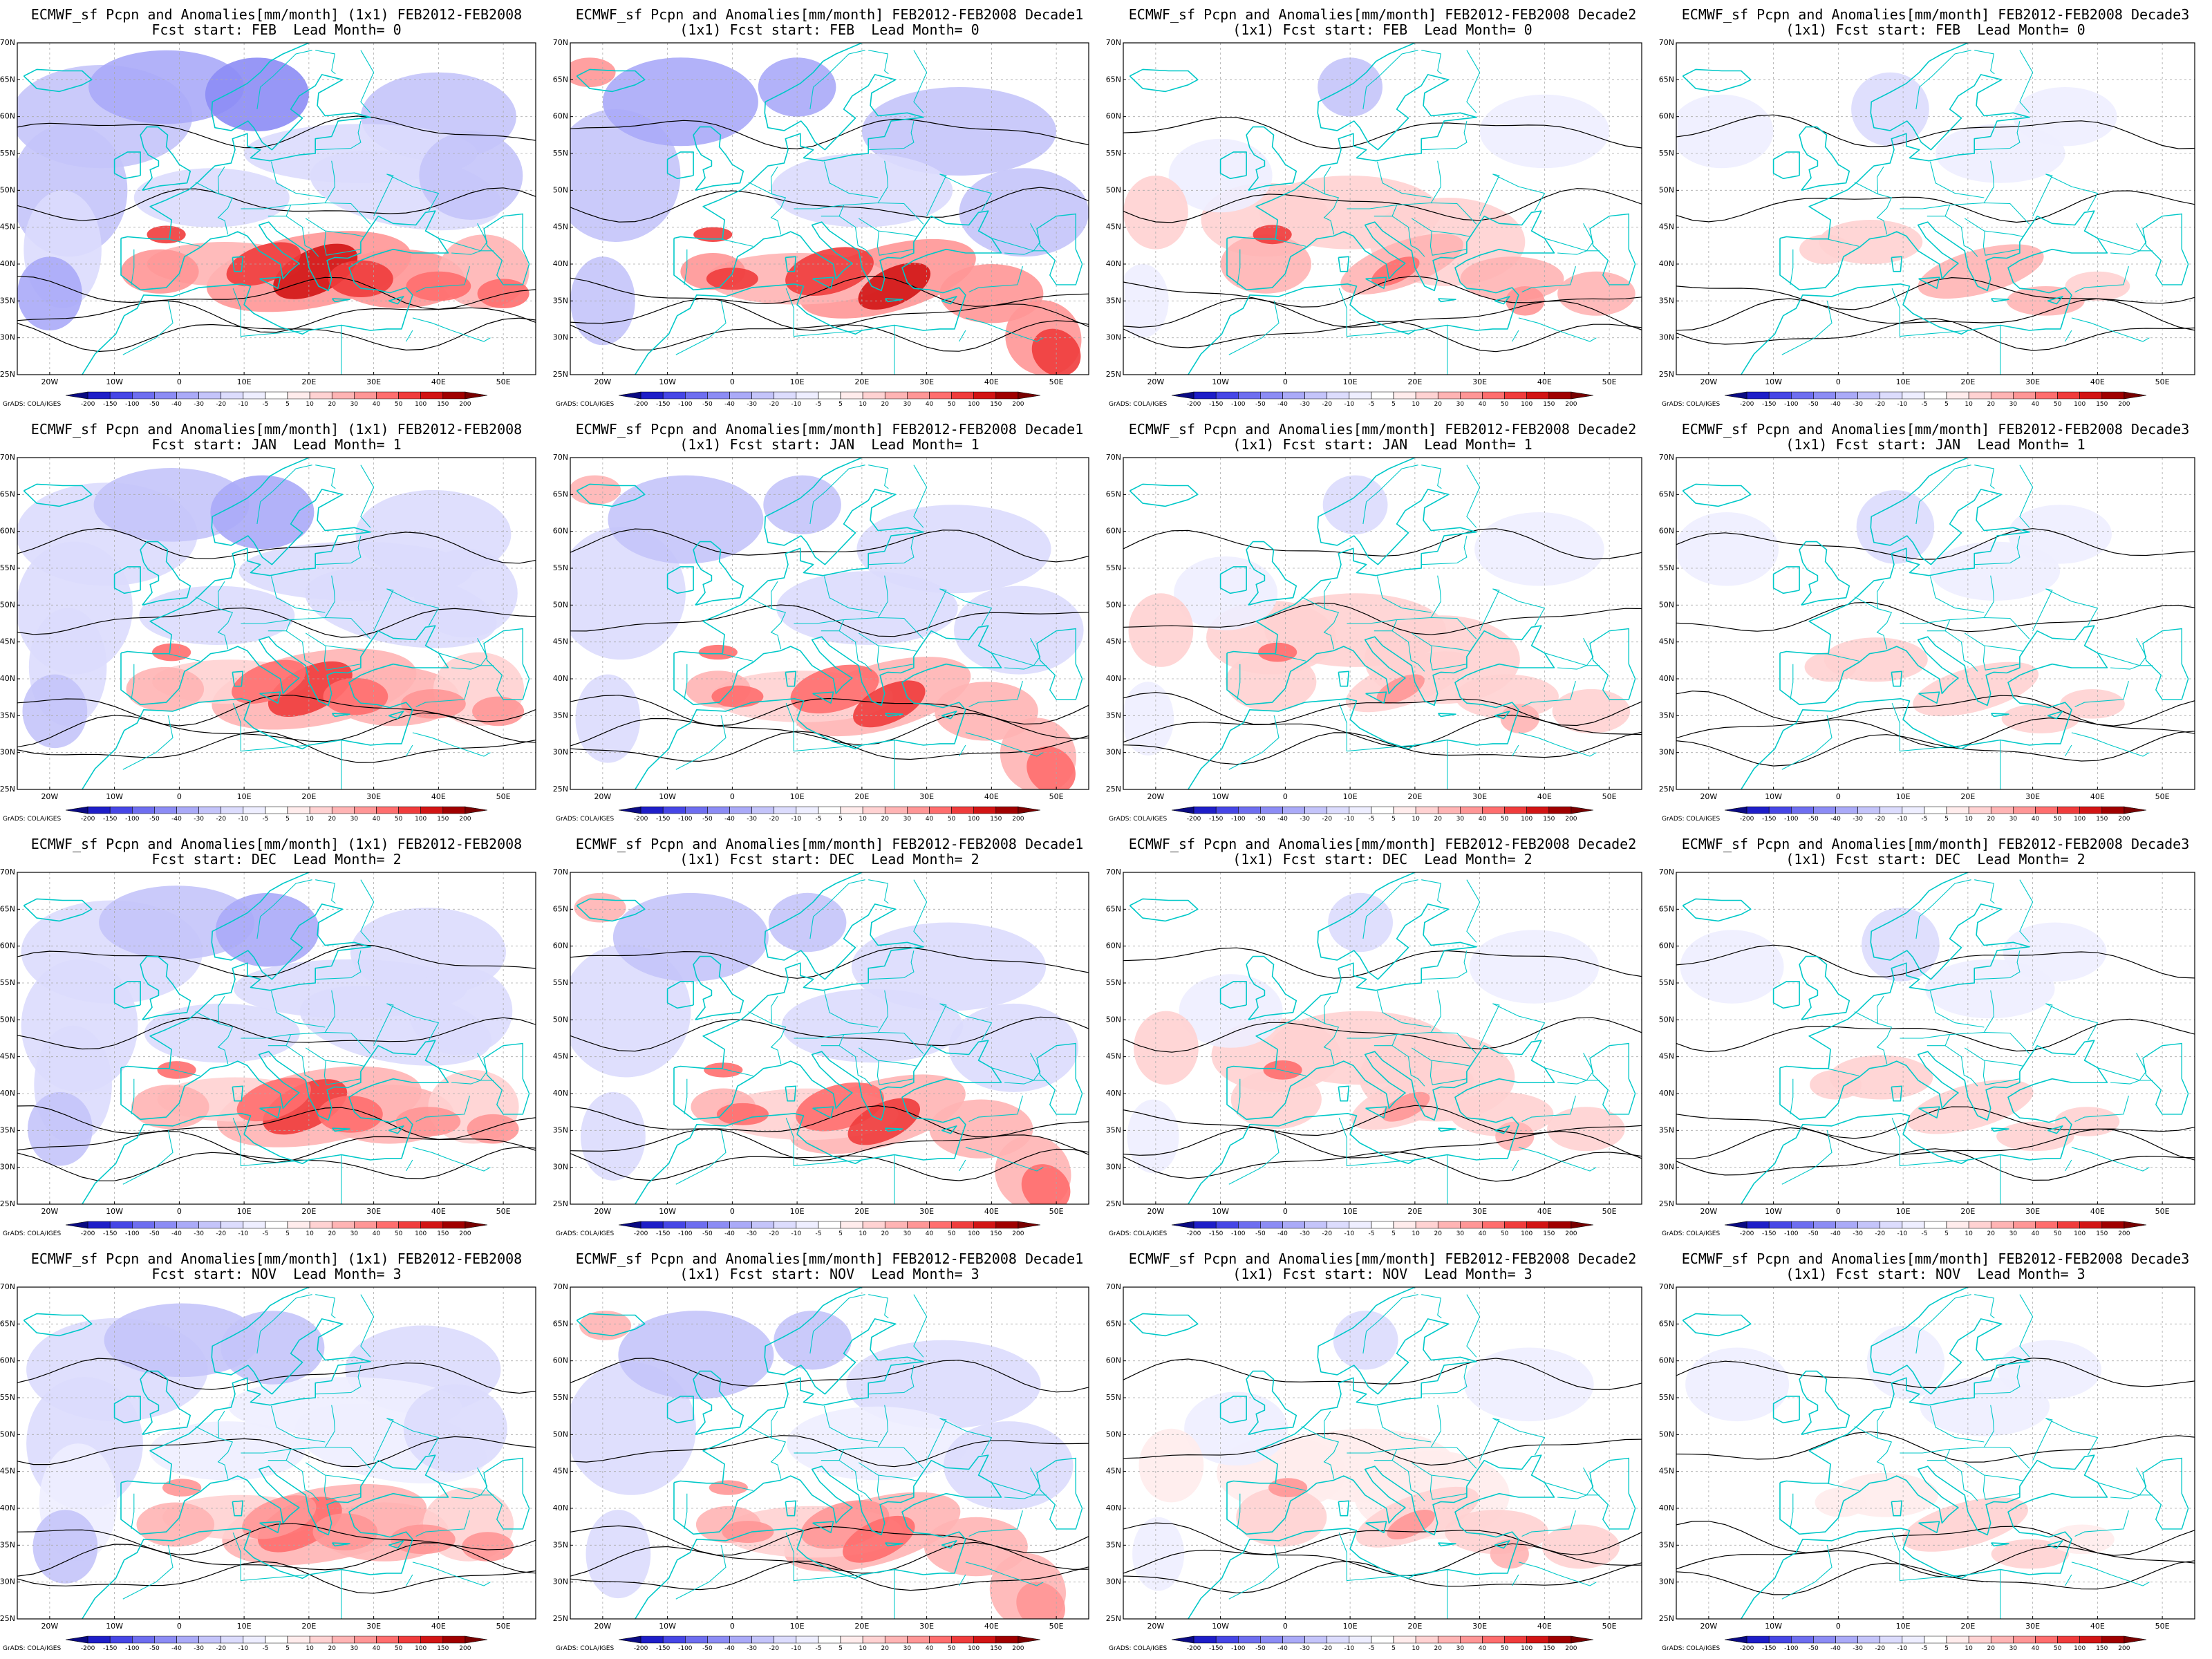 The width and height of the screenshot is (2212, 1659). What do you see at coordinates (1113, 1434) in the screenshot?
I see `lat-tick-label: 50N` at bounding box center [1113, 1434].